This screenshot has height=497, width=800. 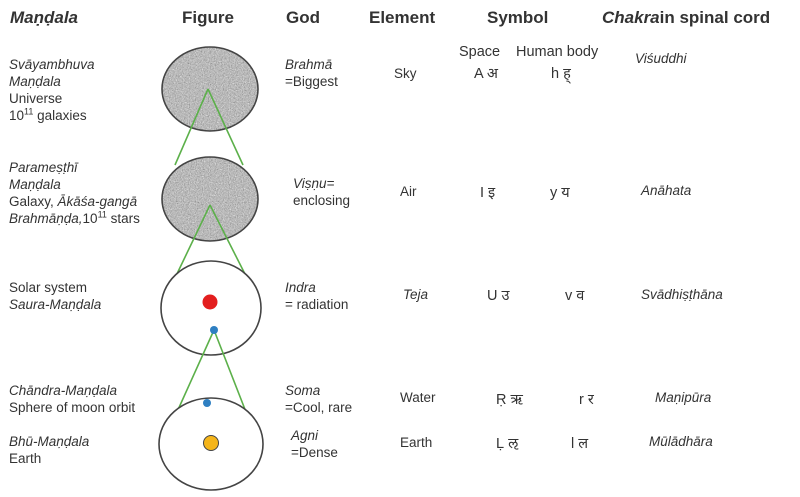 I want to click on row3-mandala-name: Saura-Maṇḍala, so click(x=55, y=304).